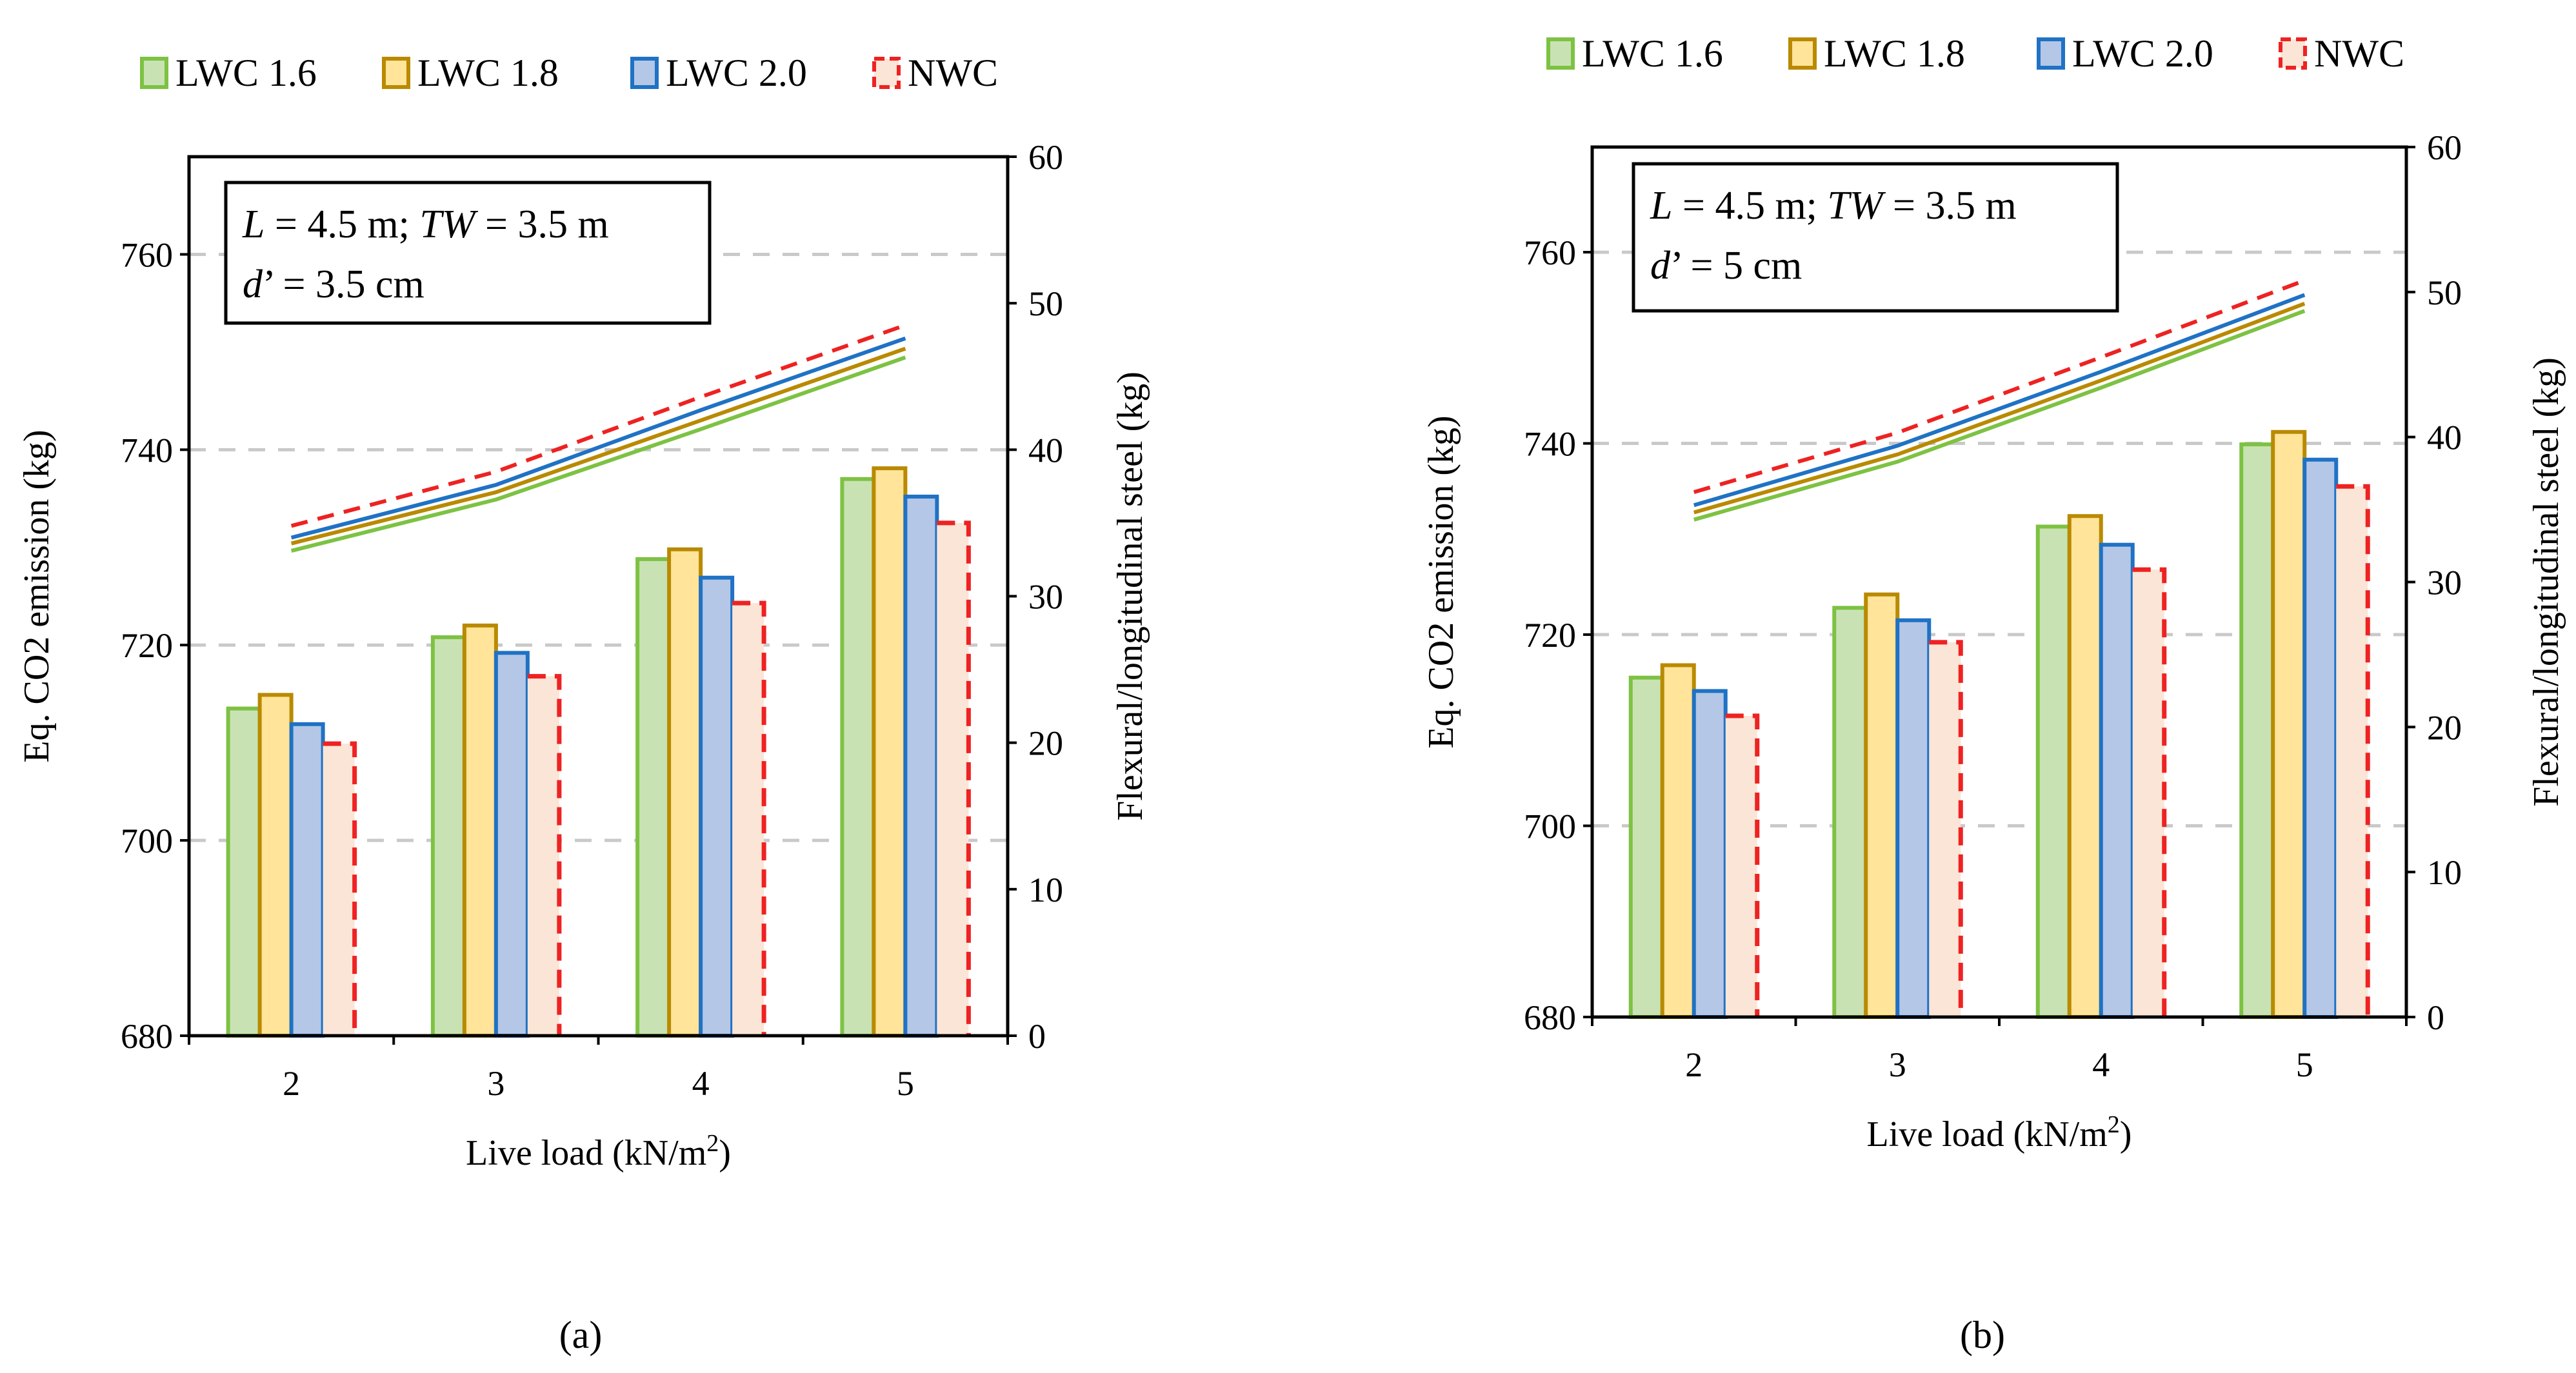  What do you see at coordinates (333, 284) in the screenshot?
I see `annotation-line-2: d’ = 3.5 cm` at bounding box center [333, 284].